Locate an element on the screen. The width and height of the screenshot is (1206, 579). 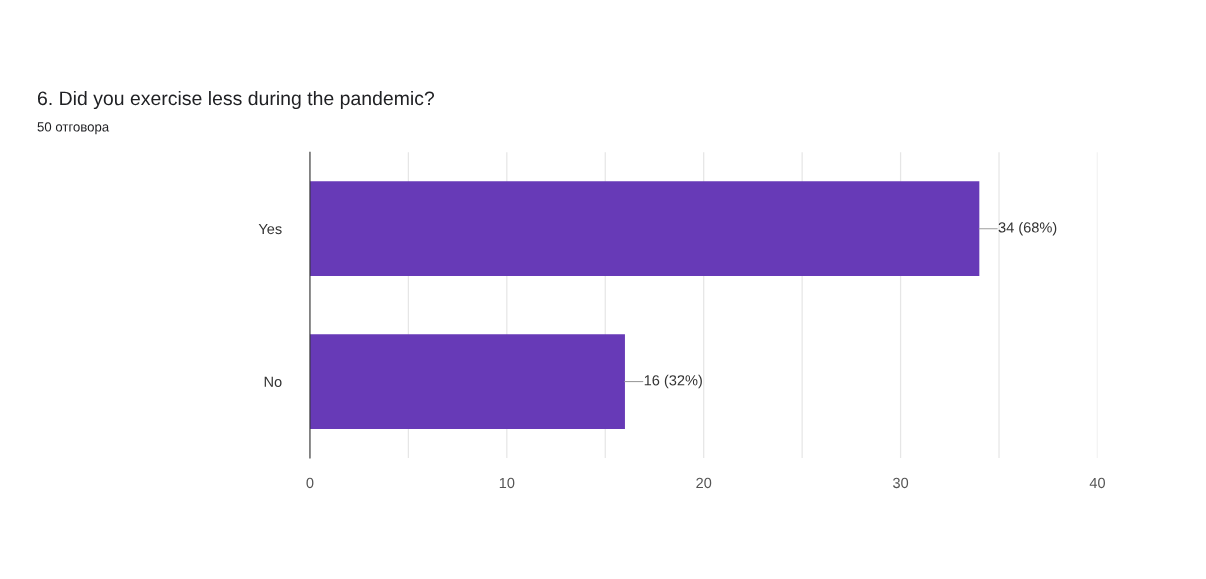
y-tick-label: Yes is located at coordinates (270, 229).